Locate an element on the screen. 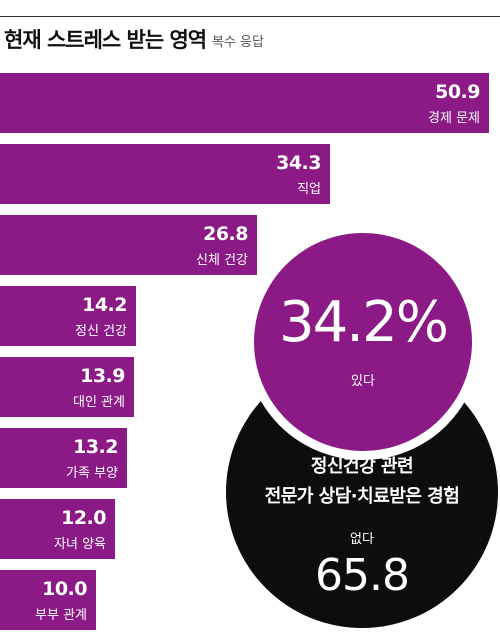  bar-value-label: 26.8 is located at coordinates (225, 234).